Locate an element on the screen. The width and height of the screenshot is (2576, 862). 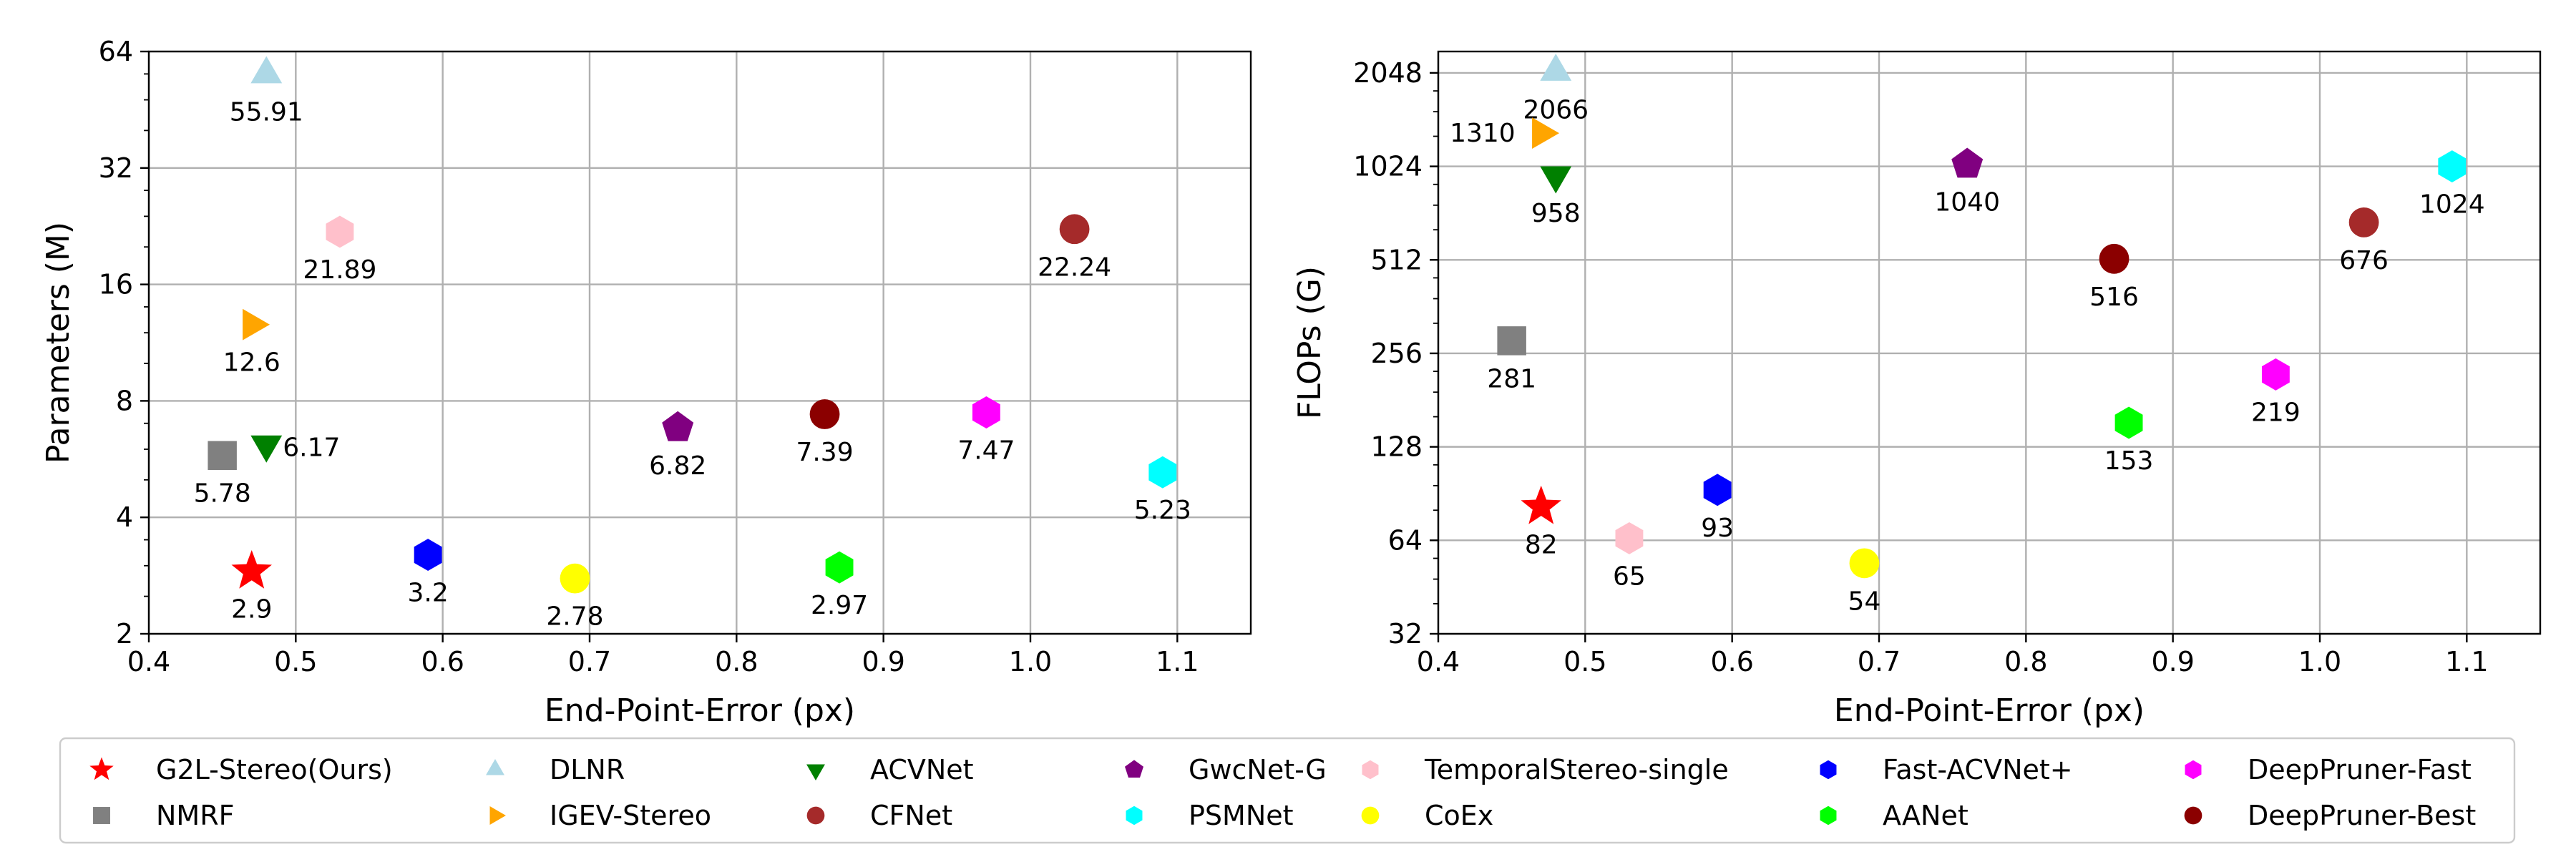
data-label-dlnr: 55.91 is located at coordinates (266, 112).